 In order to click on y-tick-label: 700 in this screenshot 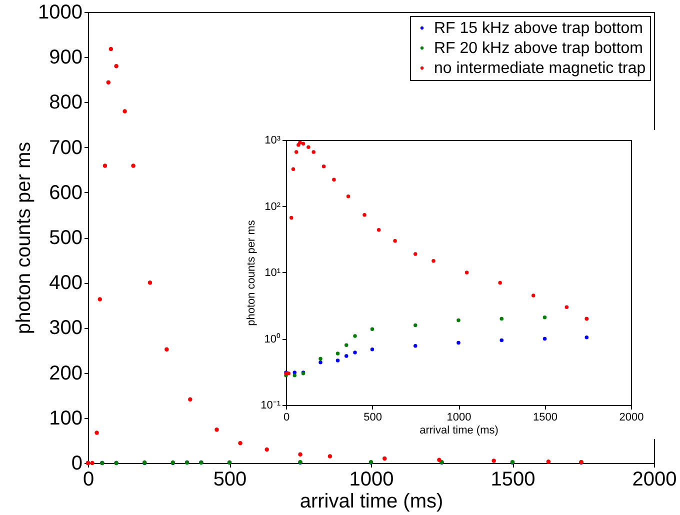, I will do `click(65, 147)`.